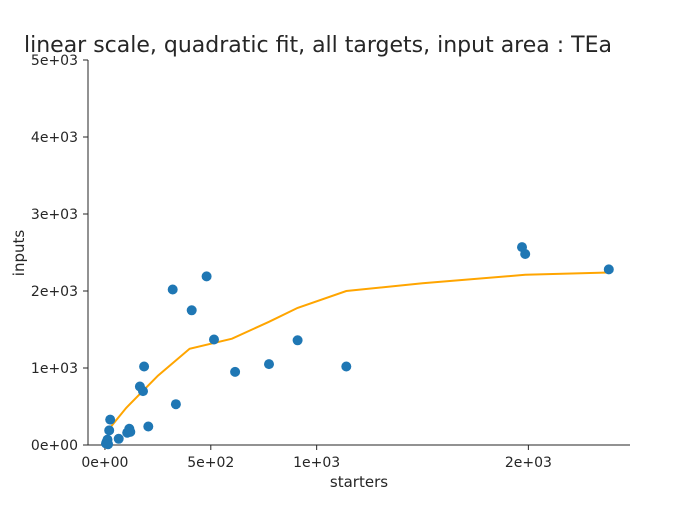 Image resolution: width=700 pixels, height=505 pixels. Describe the element at coordinates (359, 482) in the screenshot. I see `x-axis-label: starters` at that location.